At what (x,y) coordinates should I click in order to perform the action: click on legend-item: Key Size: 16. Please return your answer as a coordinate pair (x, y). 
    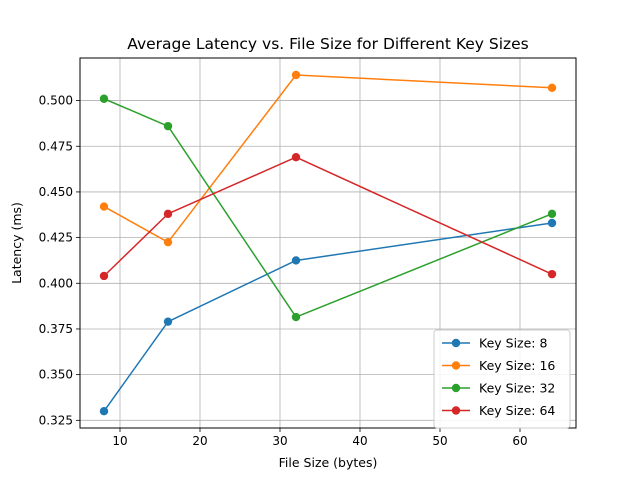
    Looking at the image, I should click on (498, 365).